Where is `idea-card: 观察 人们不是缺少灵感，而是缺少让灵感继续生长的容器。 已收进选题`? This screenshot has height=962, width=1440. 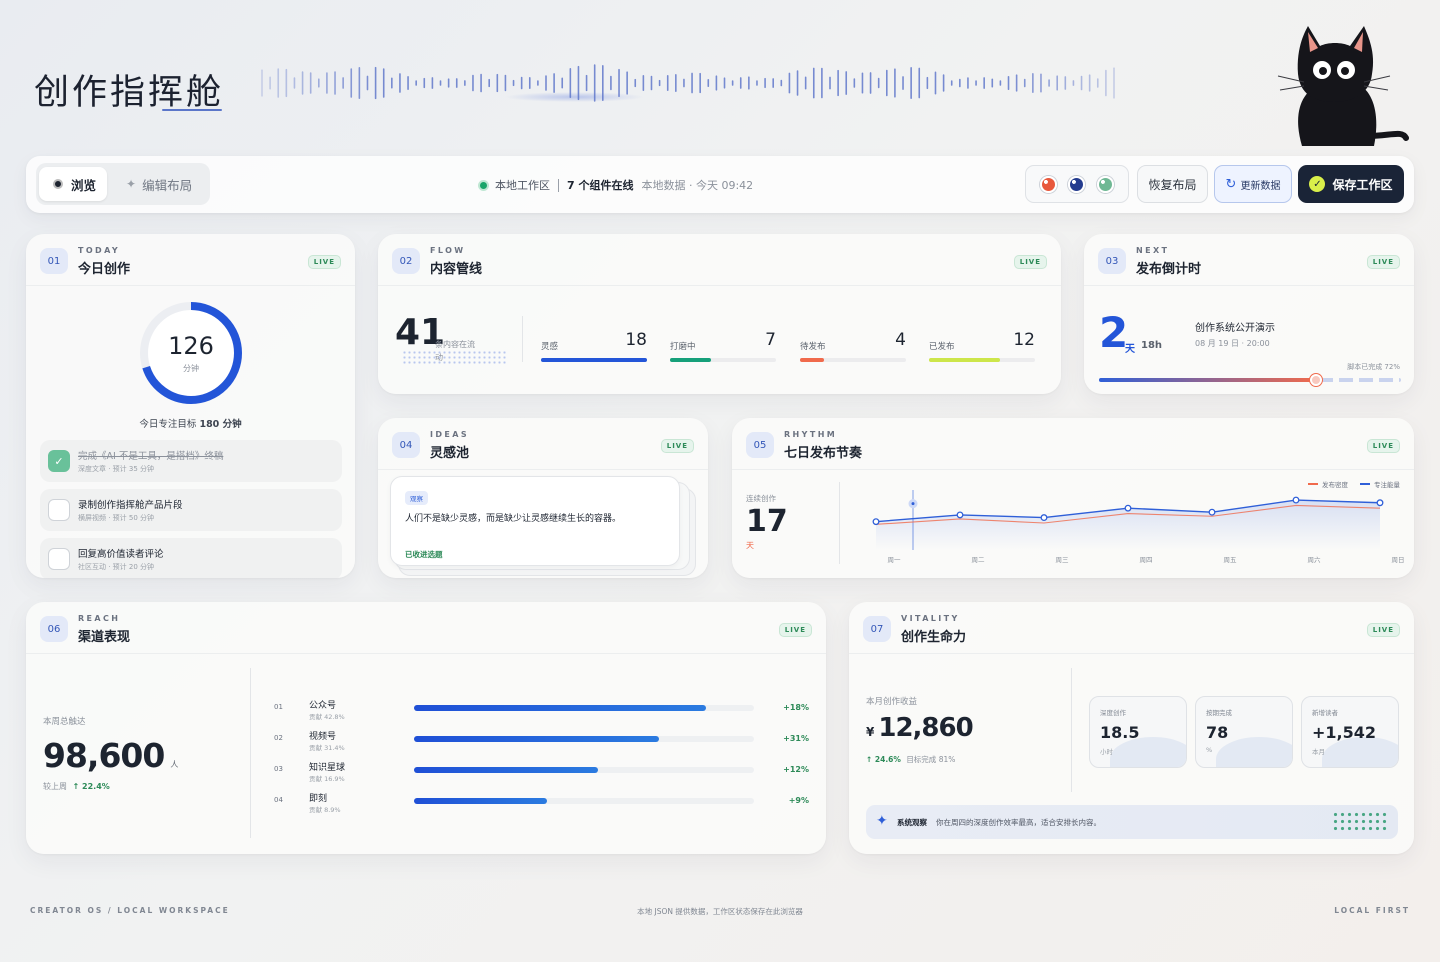
idea-card: 观察 人们不是缺少灵感，而是缺少让灵感继续生长的容器。 已收进选题 is located at coordinates (535, 521).